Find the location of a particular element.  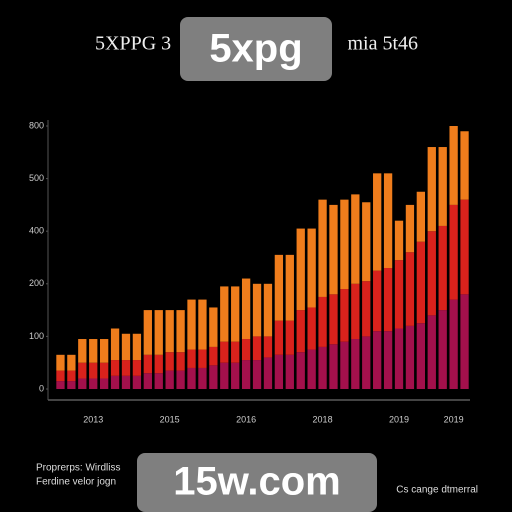

note: Proprerps: Wirdliss is located at coordinates (78, 468).